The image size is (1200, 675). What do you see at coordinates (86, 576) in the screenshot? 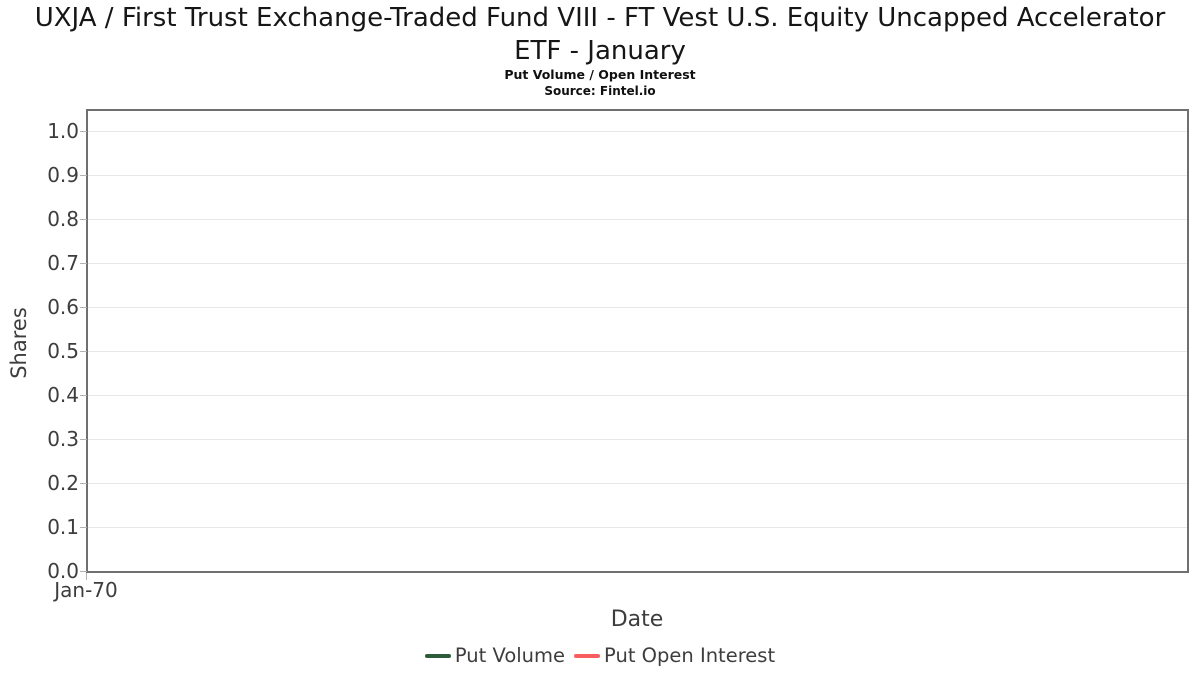
I see `x-tick-mark` at bounding box center [86, 576].